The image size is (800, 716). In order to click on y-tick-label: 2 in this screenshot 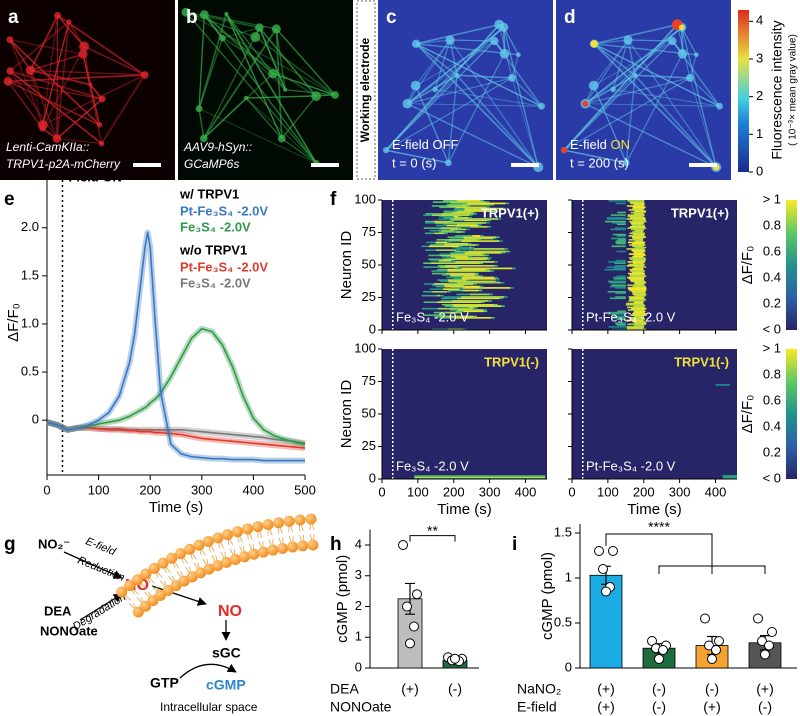, I will do `click(358, 605)`.